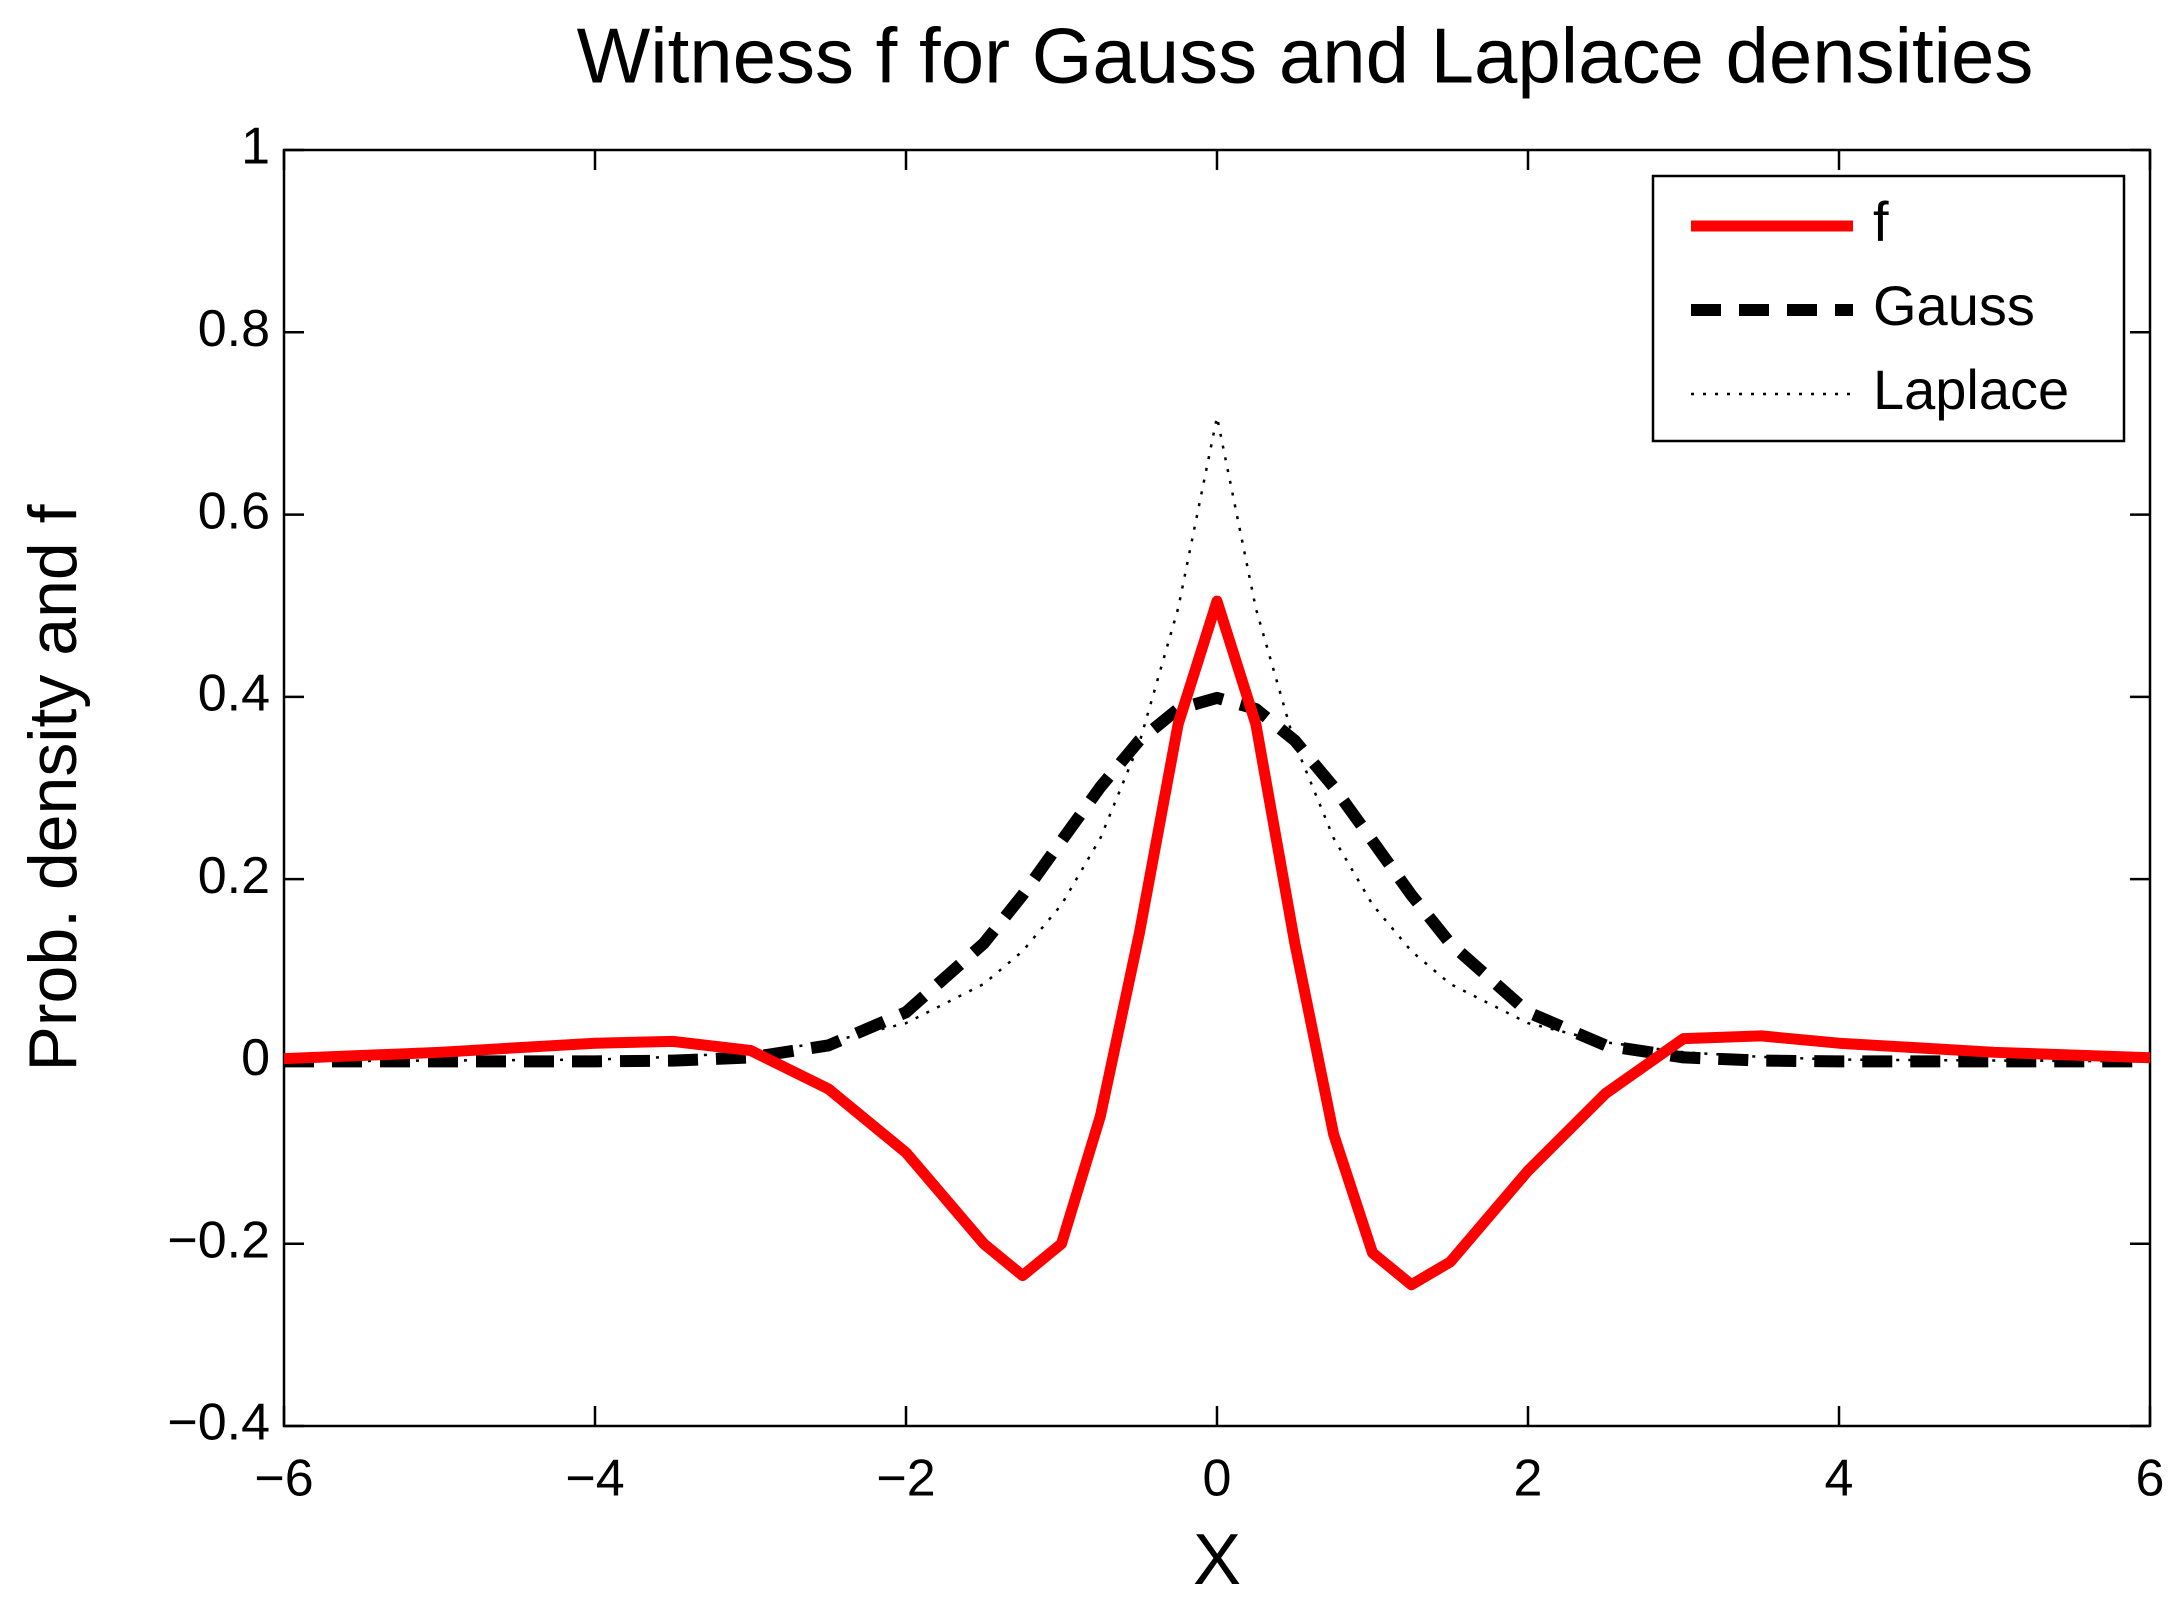  I want to click on x-tick-label: −6, so click(283, 1479).